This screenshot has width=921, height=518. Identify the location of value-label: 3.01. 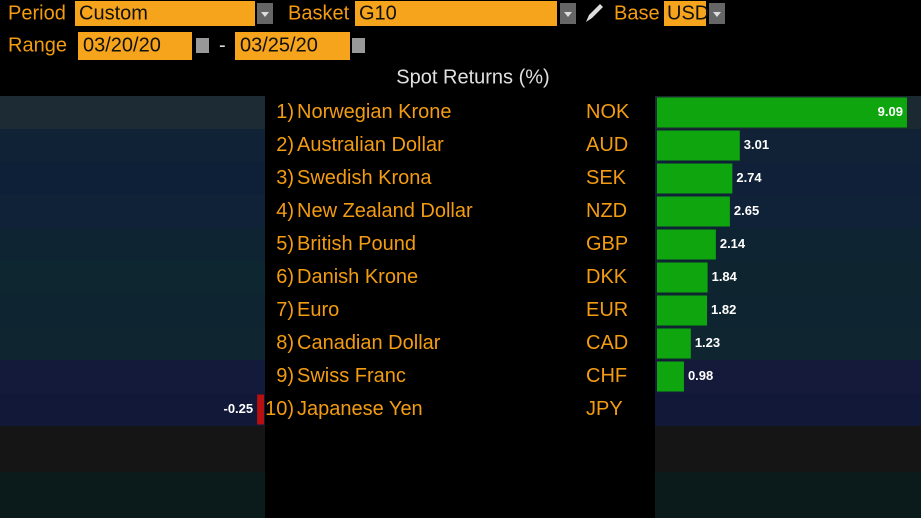
(756, 144).